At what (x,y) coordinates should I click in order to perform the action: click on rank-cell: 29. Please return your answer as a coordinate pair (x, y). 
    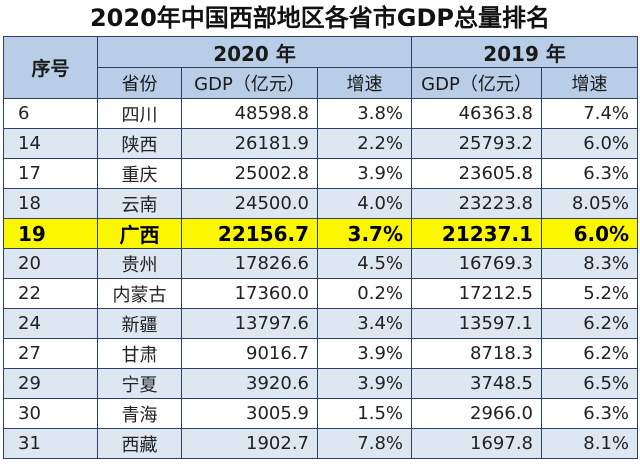
    Looking at the image, I should click on (50, 383).